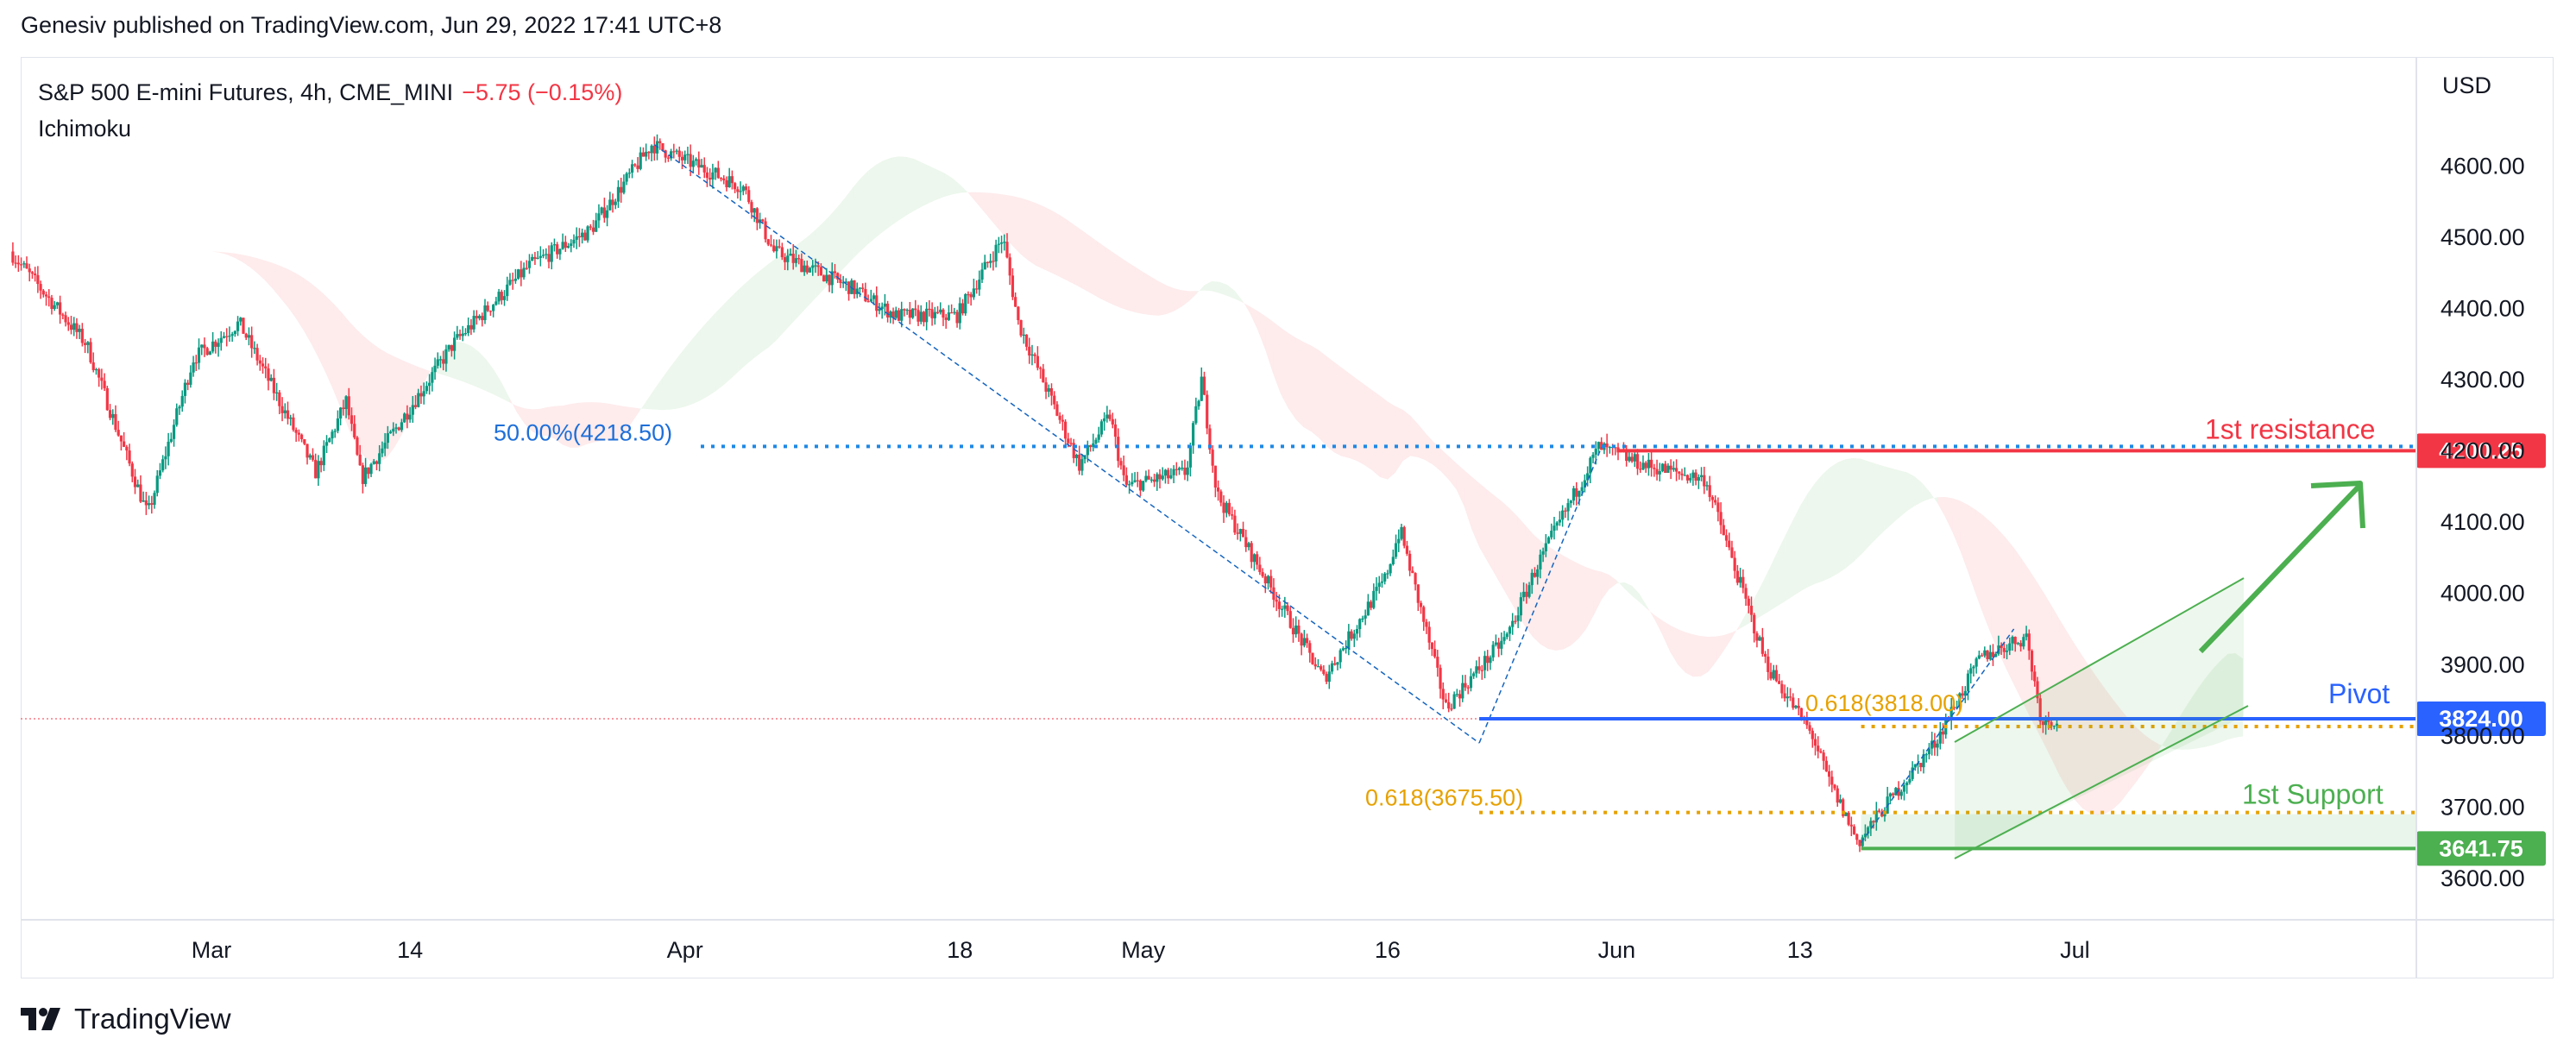  I want to click on pivot-label: Pivot, so click(2359, 693).